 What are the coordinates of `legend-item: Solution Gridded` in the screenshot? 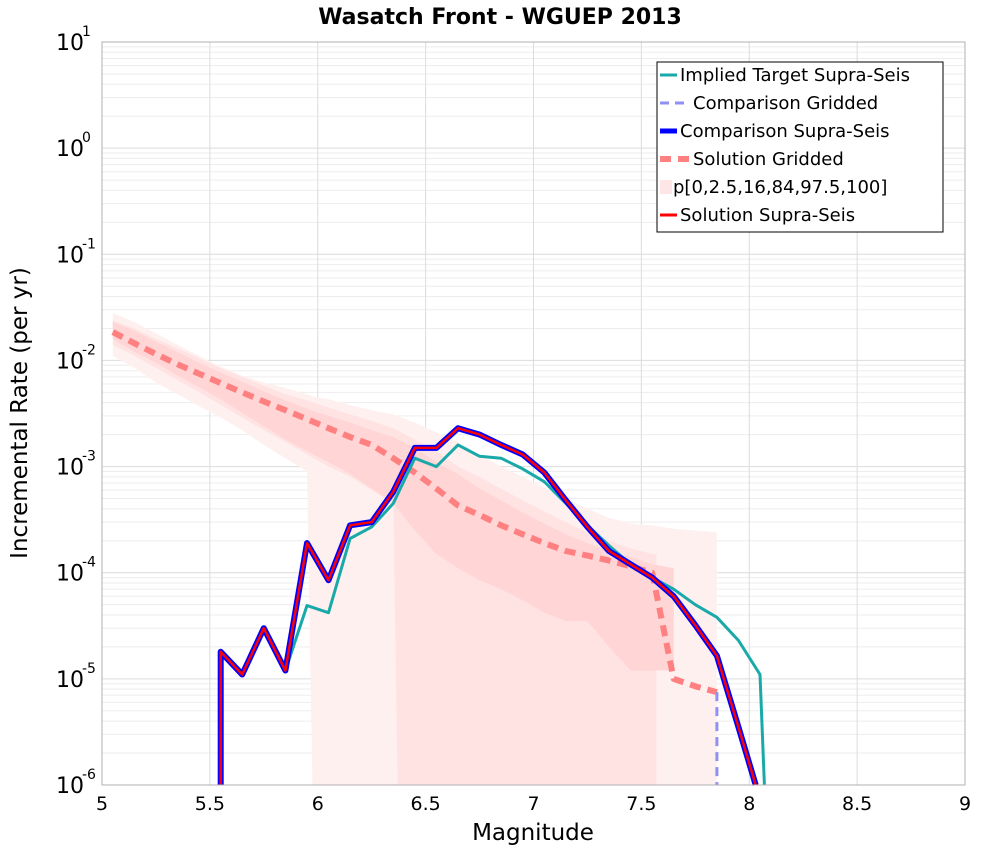 It's located at (752, 159).